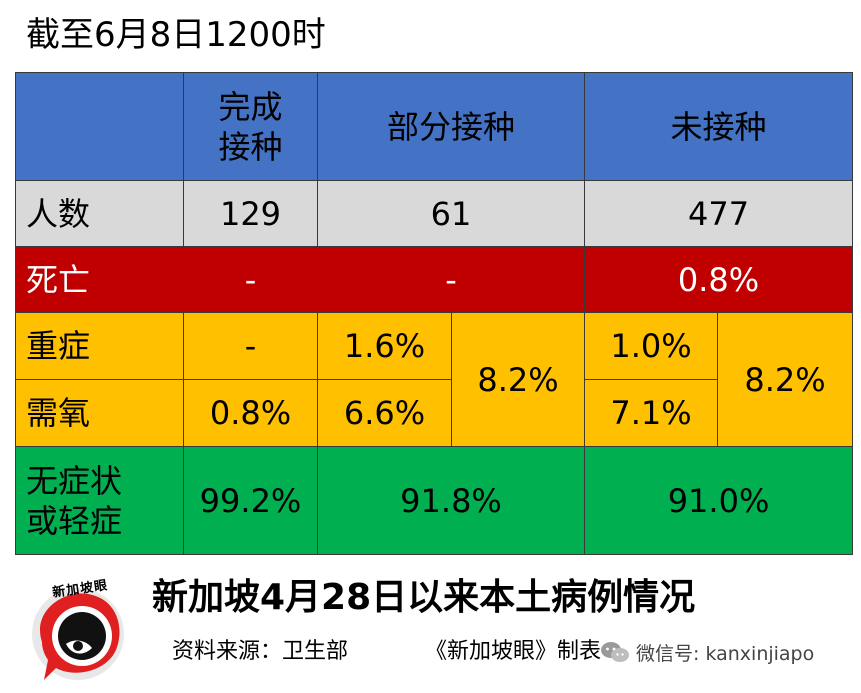  I want to click on death-row: 死亡 - - 0.8%, so click(434, 279).